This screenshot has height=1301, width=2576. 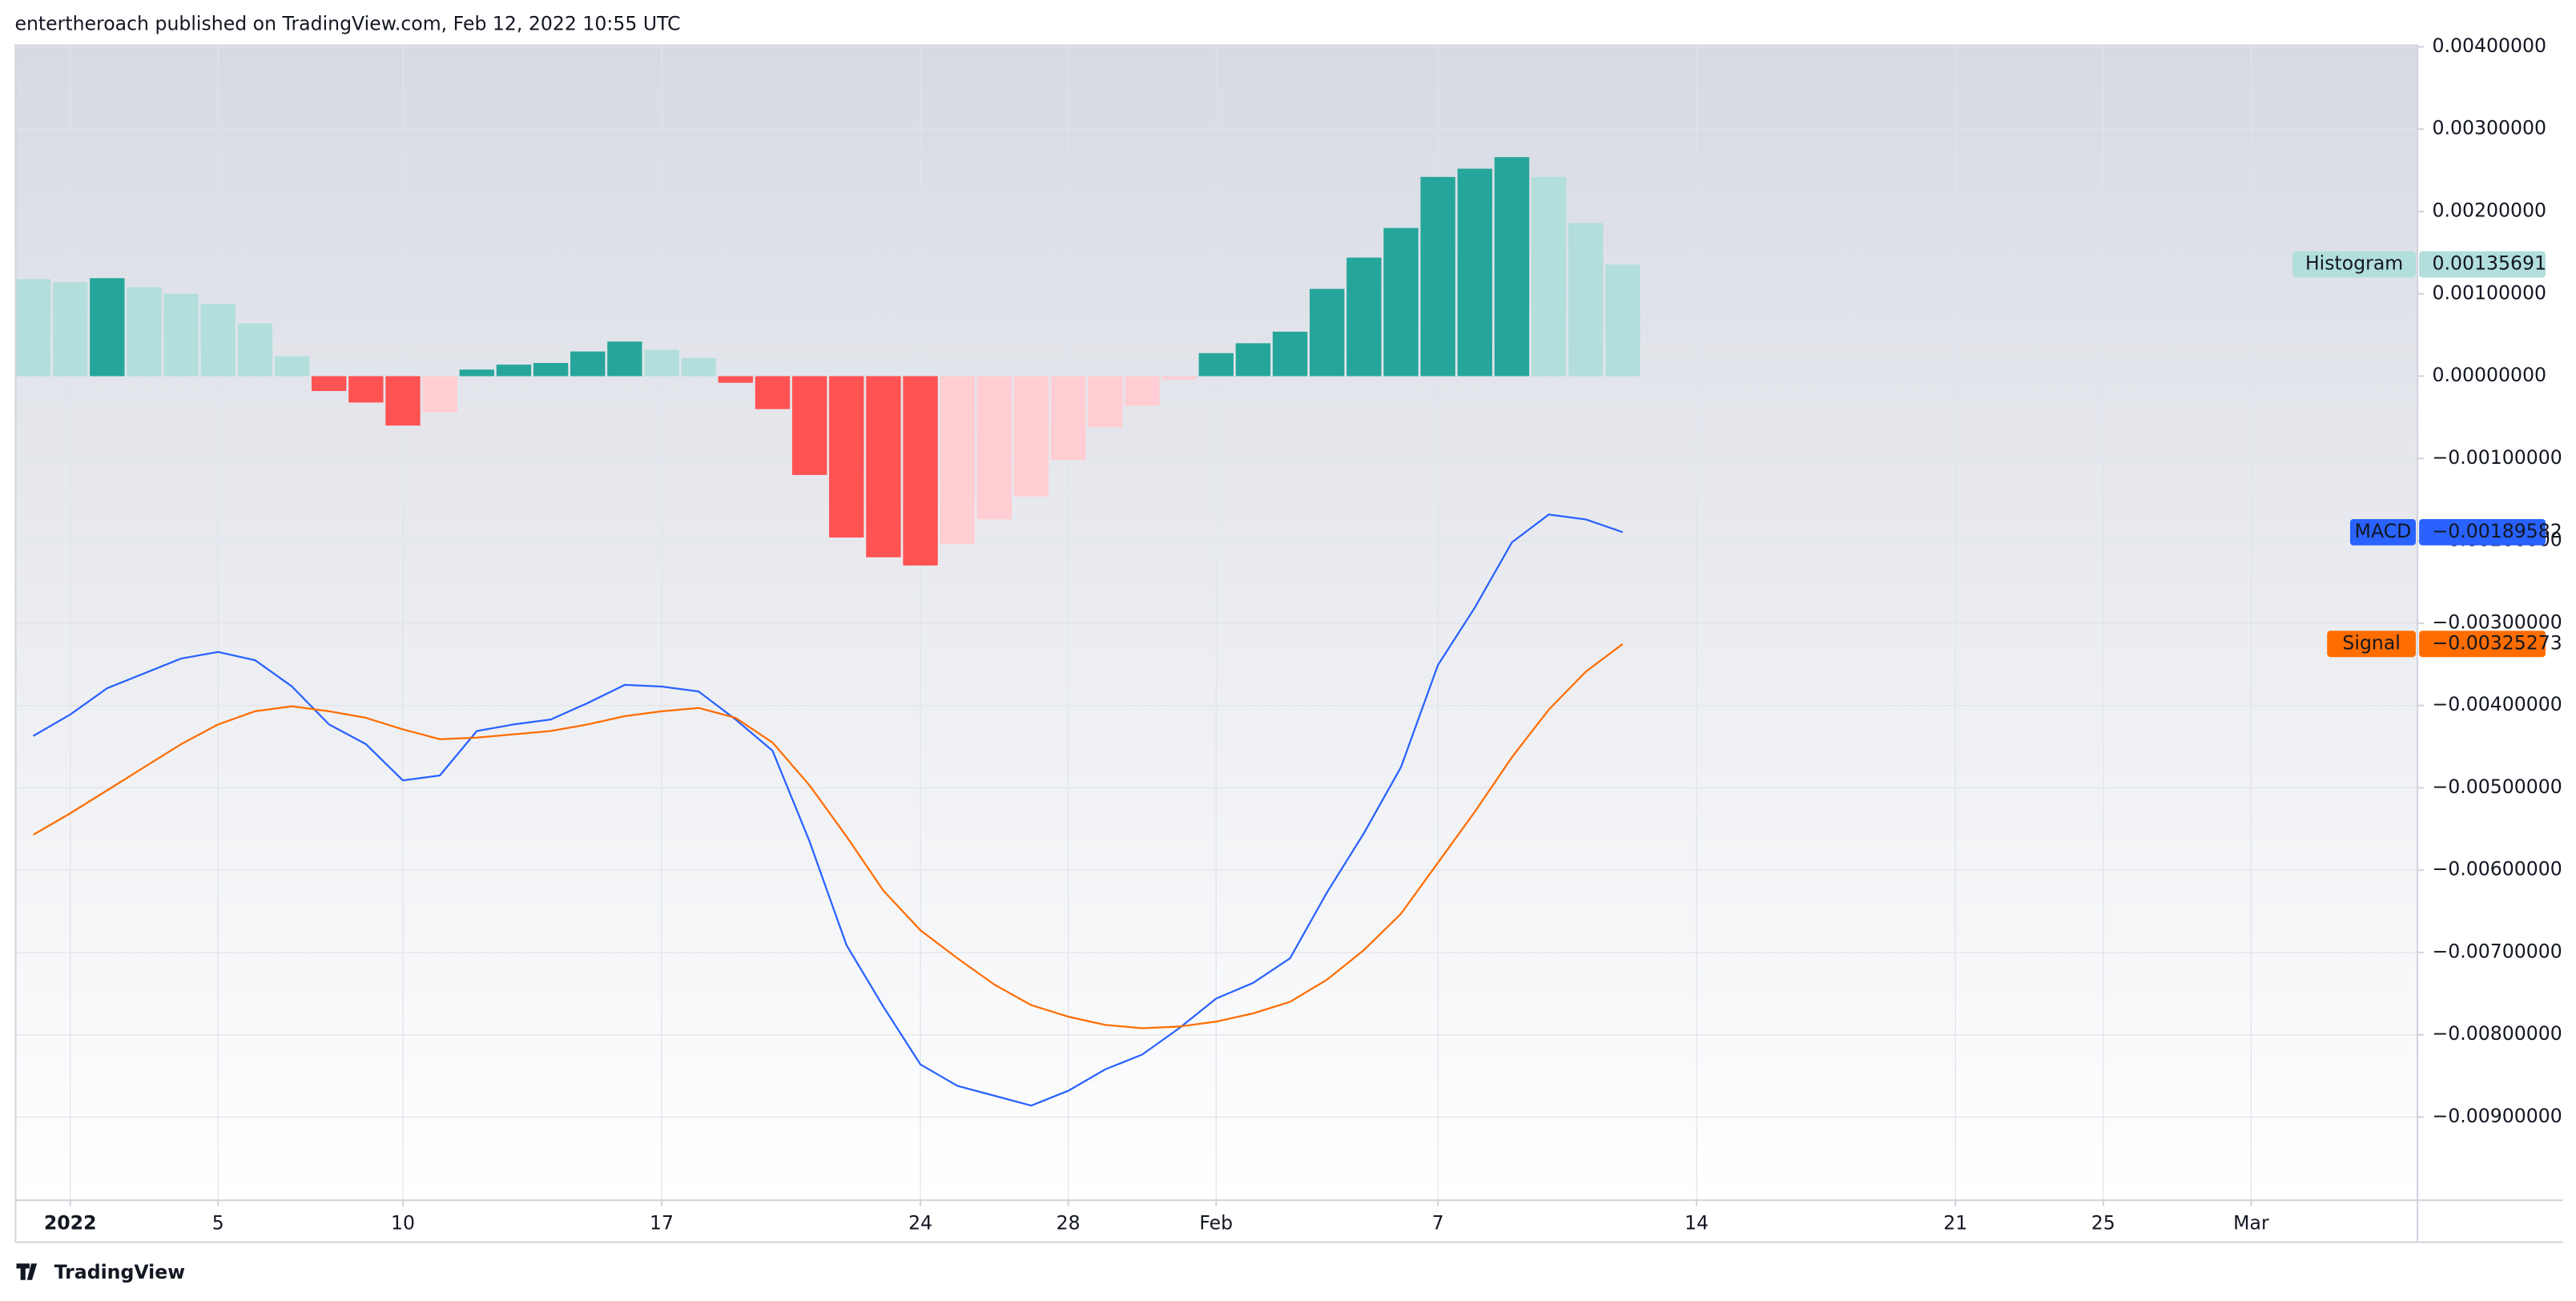 What do you see at coordinates (662, 1223) in the screenshot?
I see `x-tick-label: 17` at bounding box center [662, 1223].